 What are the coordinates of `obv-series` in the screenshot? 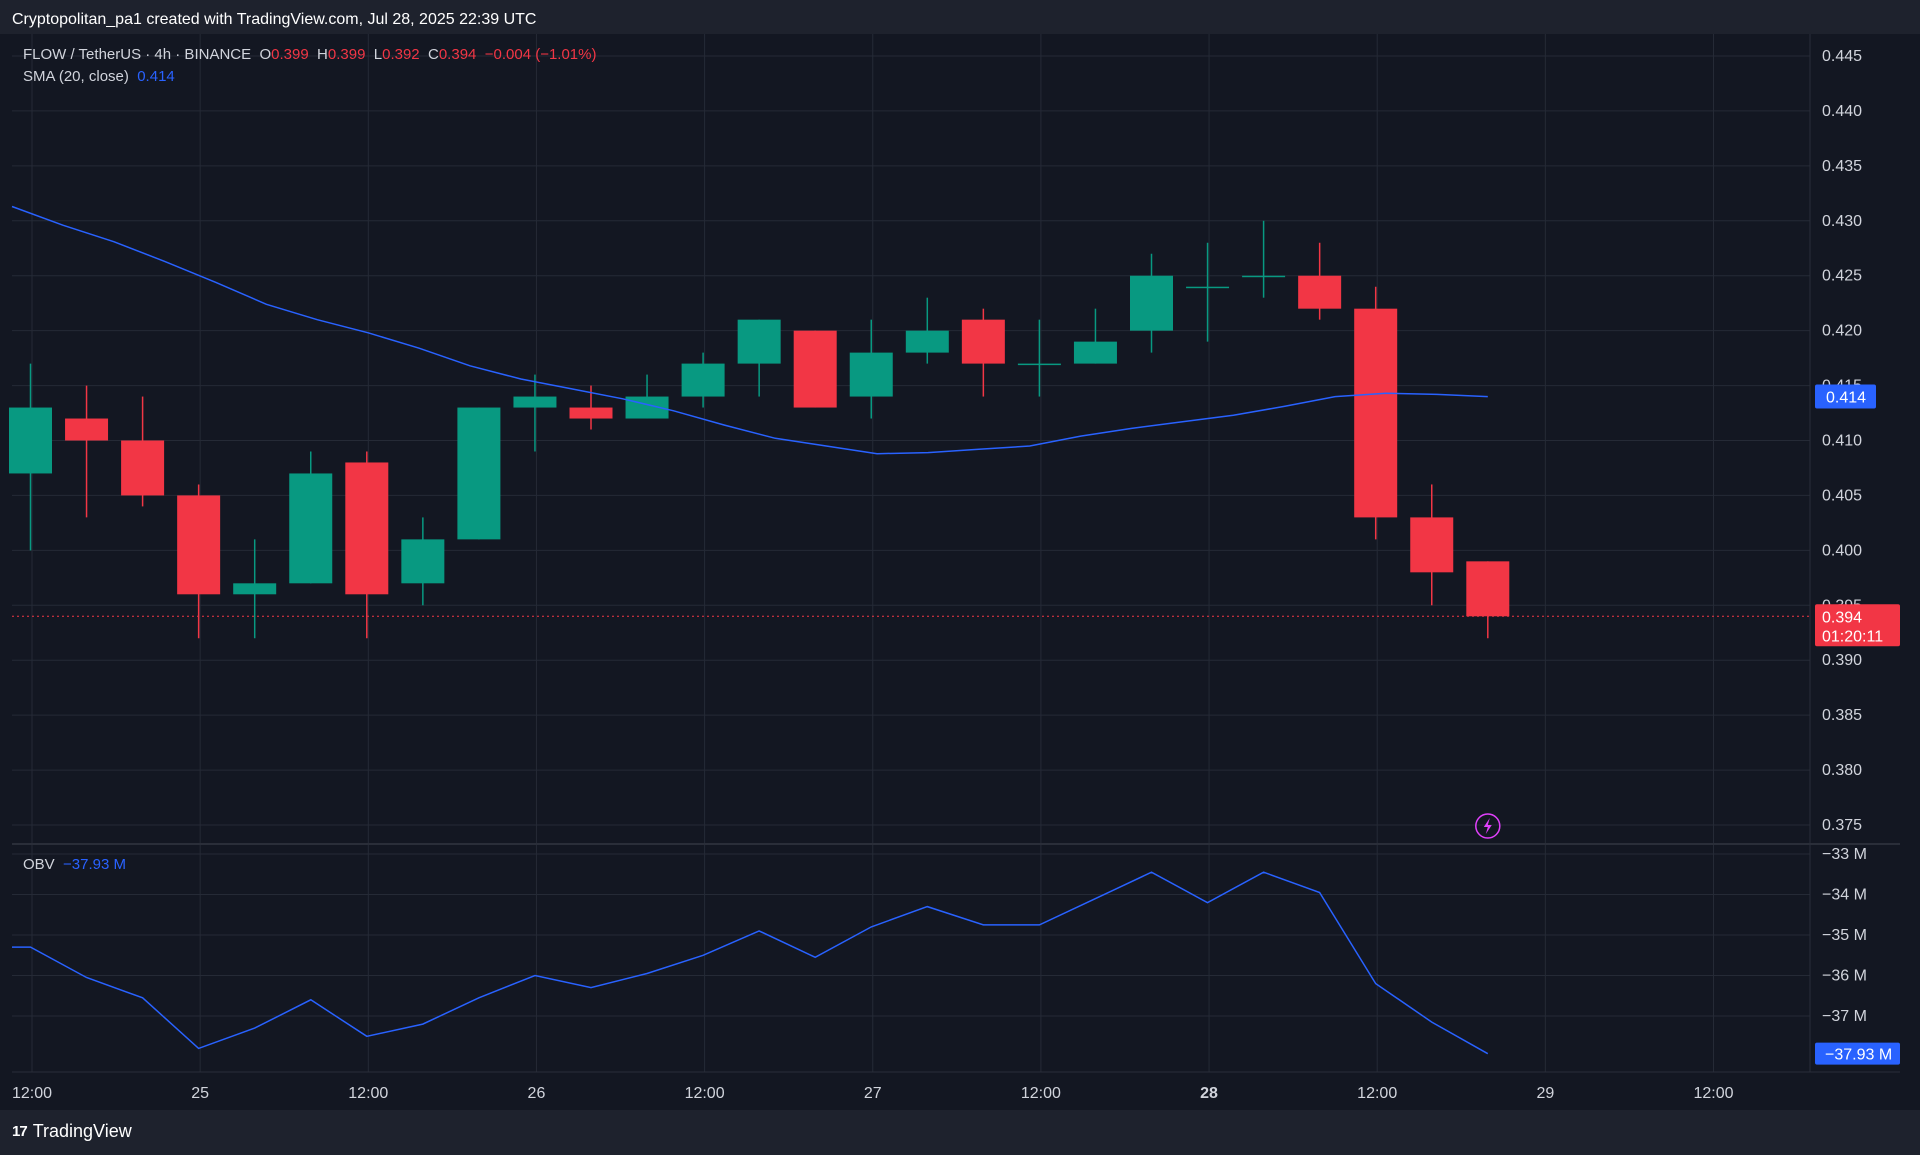 It's located at (750, 963).